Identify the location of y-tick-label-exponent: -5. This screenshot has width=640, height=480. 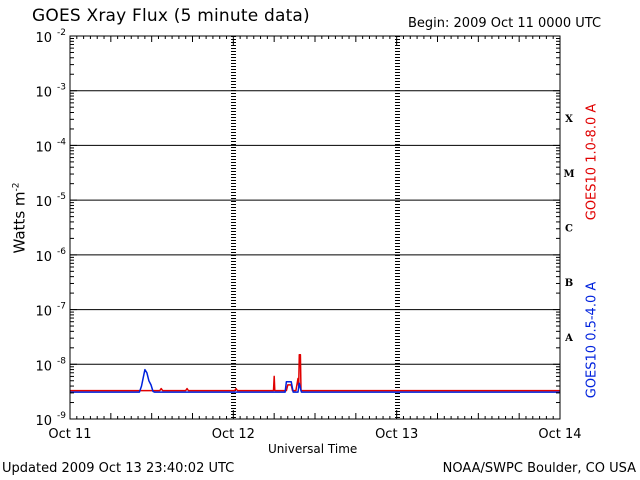
(61, 197).